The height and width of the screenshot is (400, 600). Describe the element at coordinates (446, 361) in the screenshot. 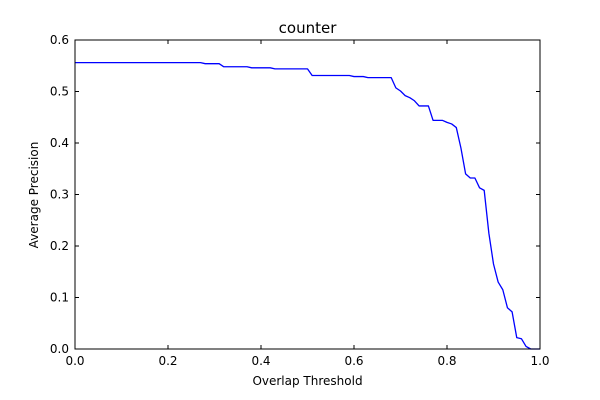

I see `x-tick-label: 0.8` at that location.